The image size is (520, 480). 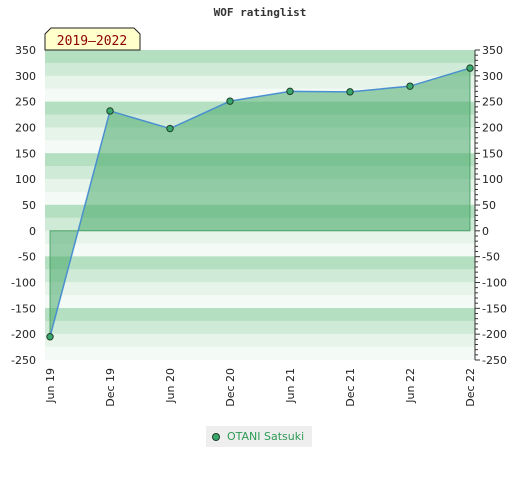 I want to click on y-tick-label-right: -200, so click(x=494, y=334).